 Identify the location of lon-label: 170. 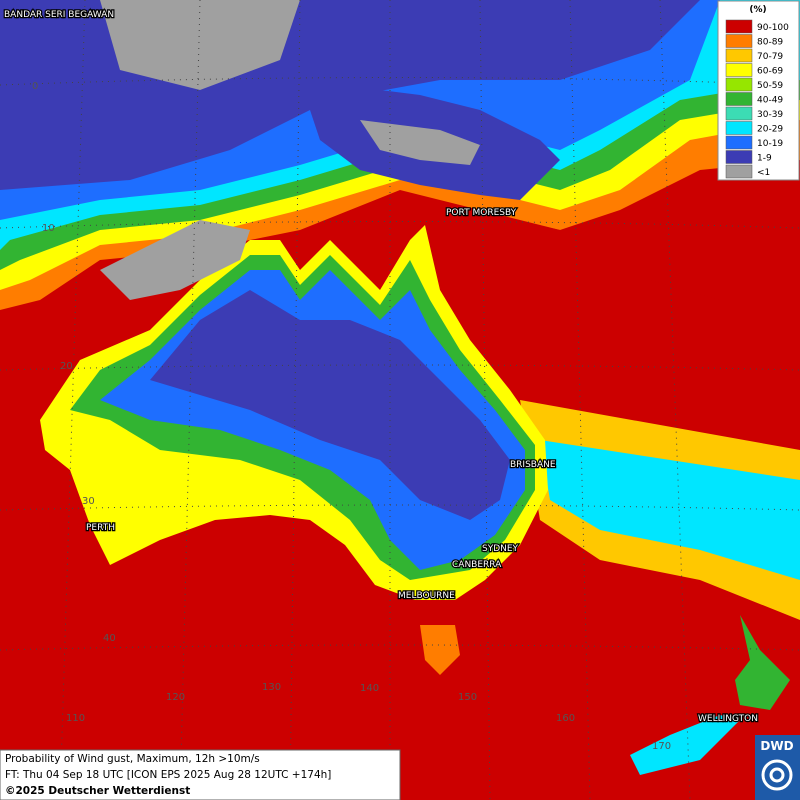
(661, 746).